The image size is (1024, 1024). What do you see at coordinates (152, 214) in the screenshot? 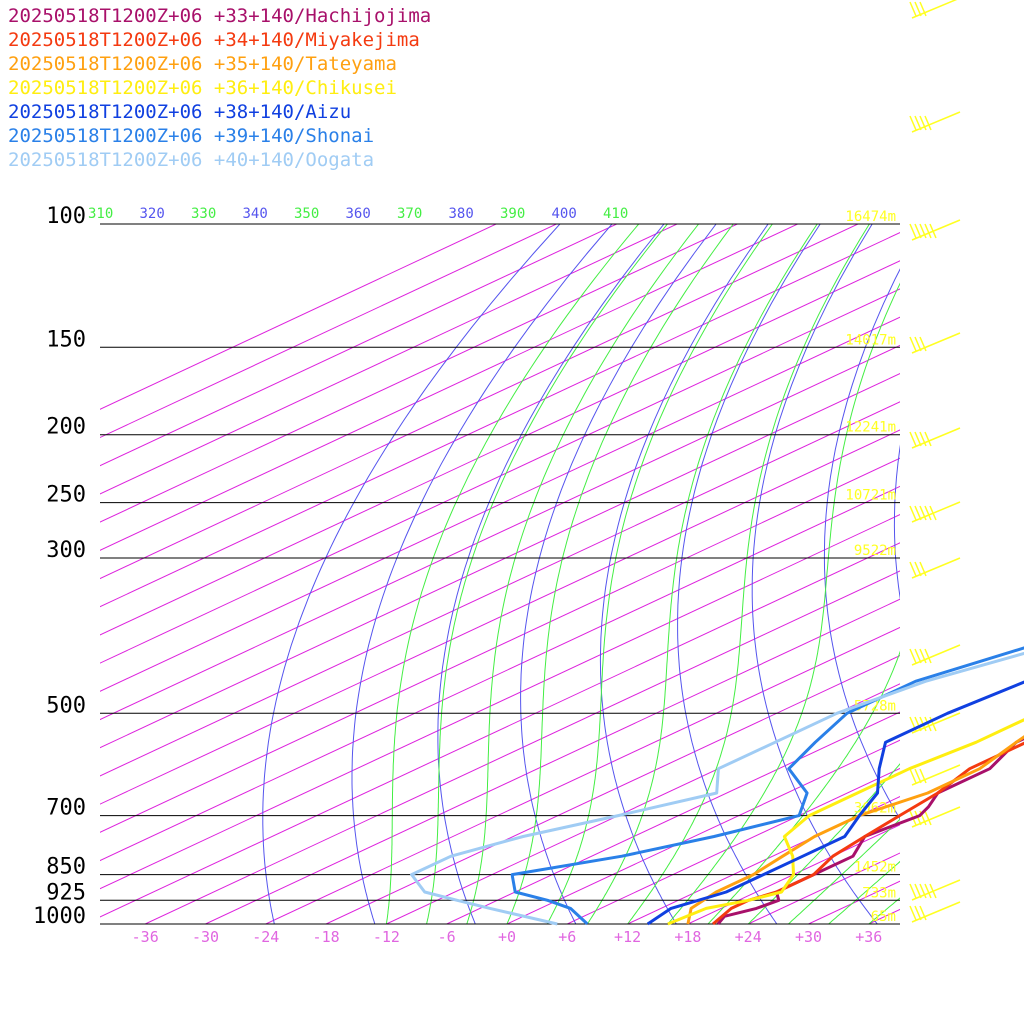
I see `theta-label: 320` at bounding box center [152, 214].